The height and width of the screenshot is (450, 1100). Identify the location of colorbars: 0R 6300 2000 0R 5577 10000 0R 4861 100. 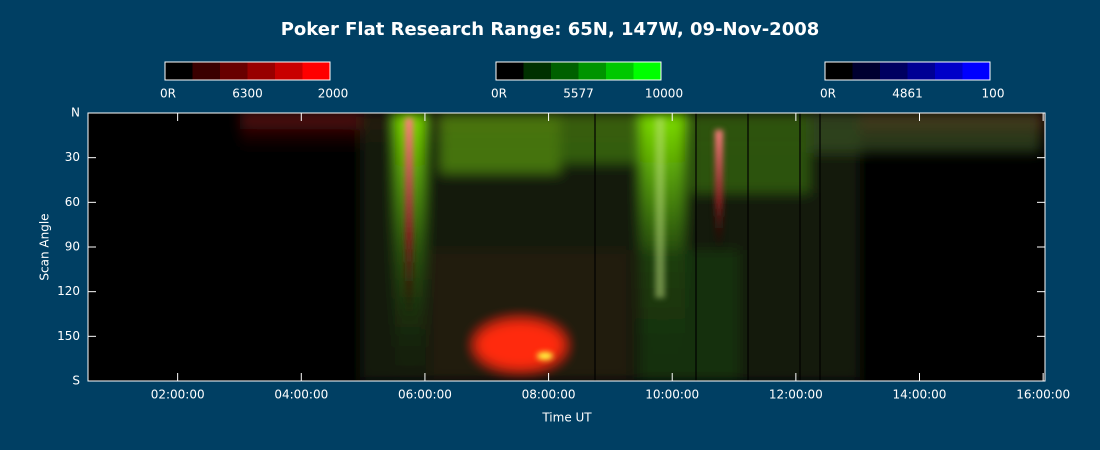
(582, 81).